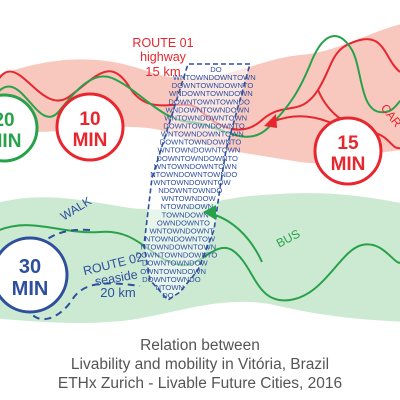 This screenshot has height=400, width=400. I want to click on timer-walk-top: 20 MIN, so click(19, 128).